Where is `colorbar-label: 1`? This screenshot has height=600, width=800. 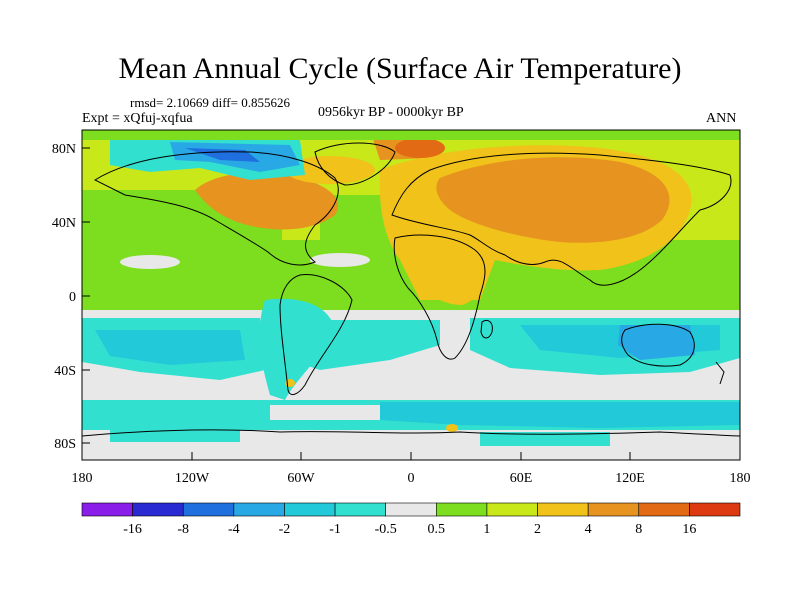 colorbar-label: 1 is located at coordinates (486, 529).